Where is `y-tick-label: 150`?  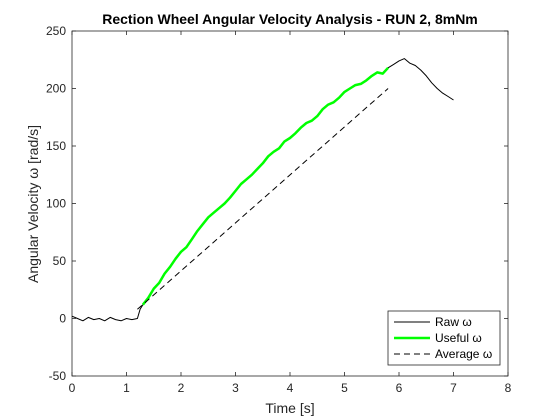 y-tick-label: 150 is located at coordinates (56, 146).